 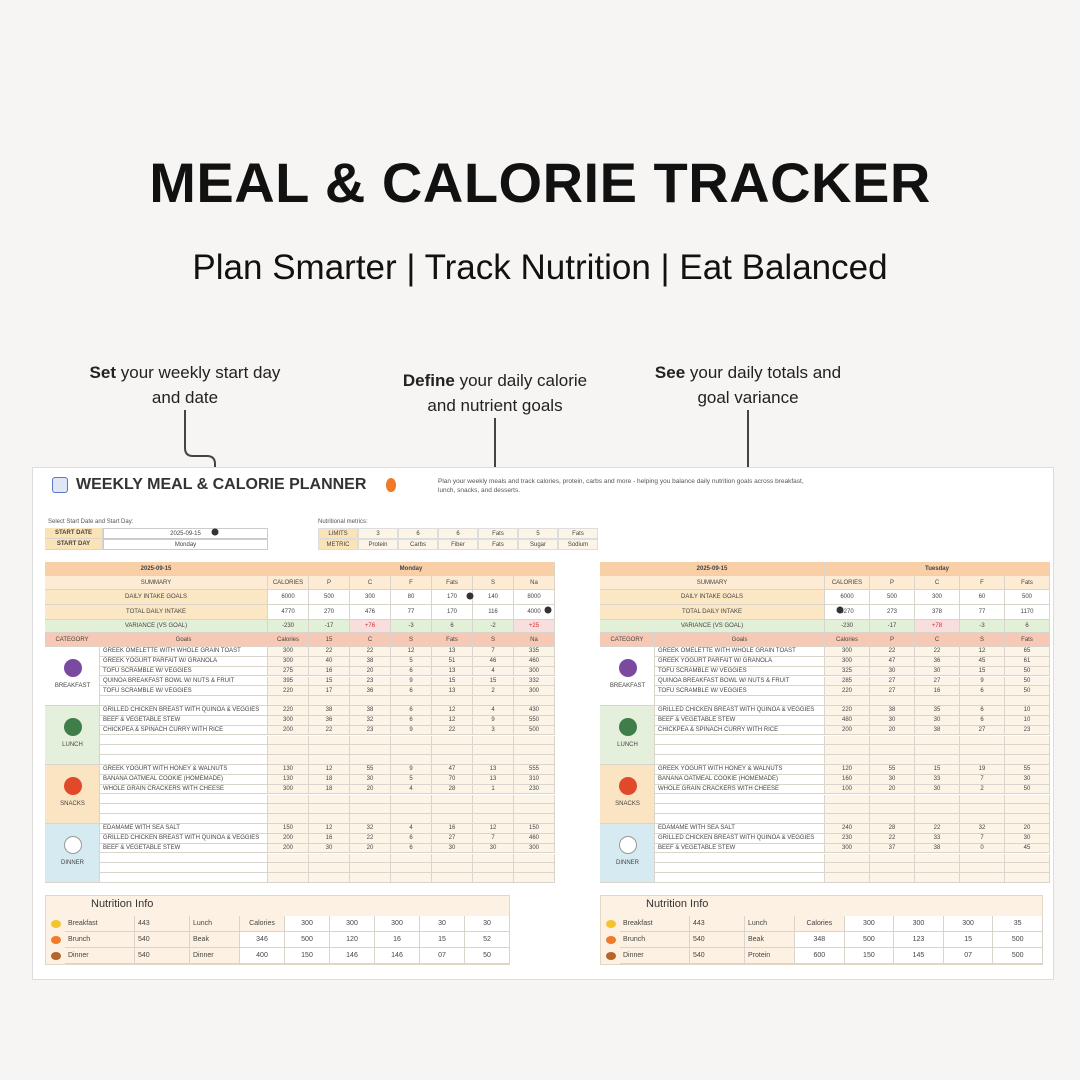 I want to click on nutrition-cell: 07, so click(x=968, y=956).